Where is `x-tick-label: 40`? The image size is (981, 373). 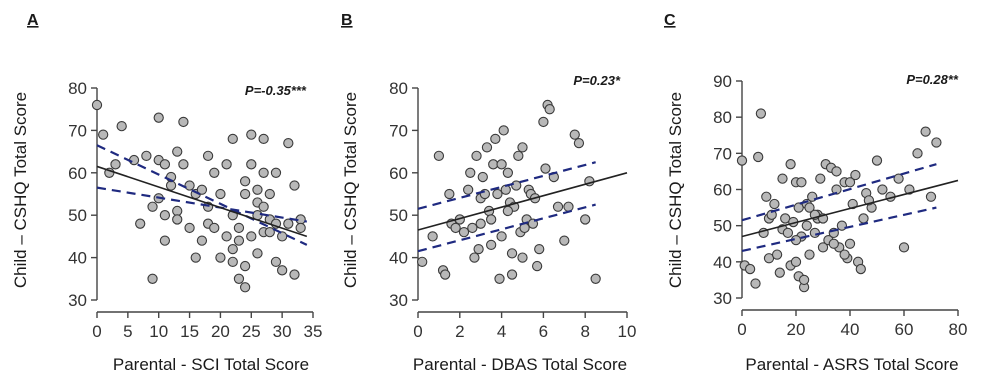 x-tick-label: 40 is located at coordinates (850, 329).